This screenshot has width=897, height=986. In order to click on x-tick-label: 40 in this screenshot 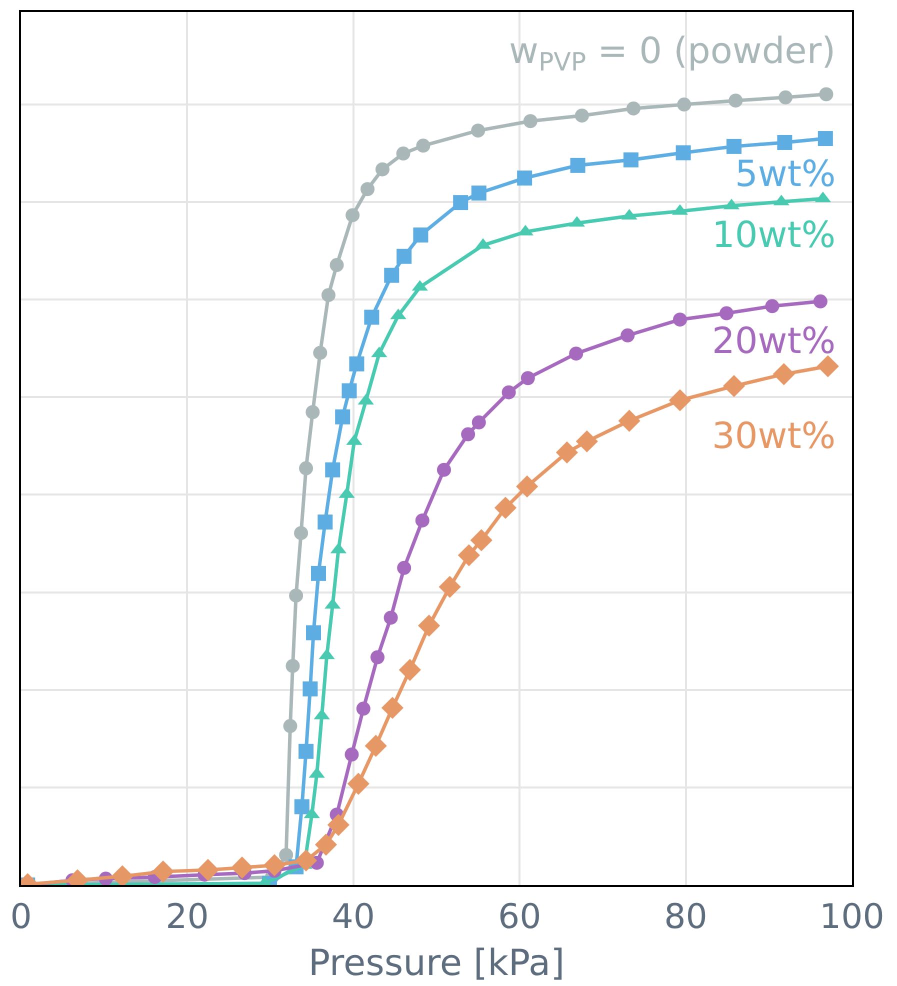, I will do `click(354, 916)`.